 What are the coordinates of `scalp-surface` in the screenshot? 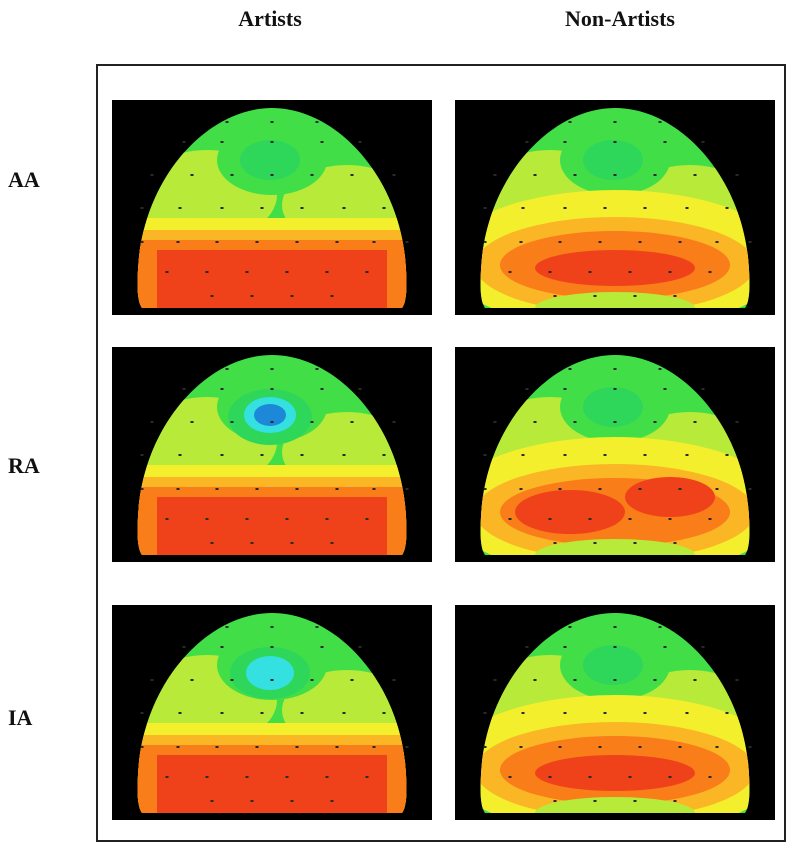 It's located at (615, 208).